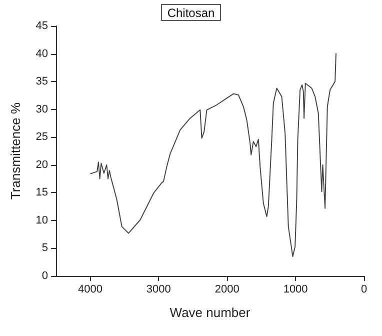 The image size is (382, 336). I want to click on x-tick-label: 2000, so click(227, 290).